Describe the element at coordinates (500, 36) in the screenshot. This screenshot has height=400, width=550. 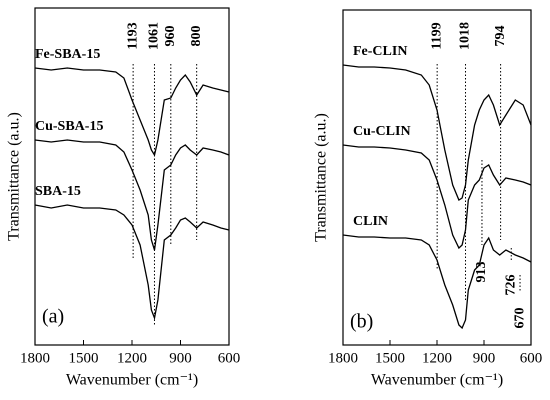
I see `marker-label: 794` at that location.